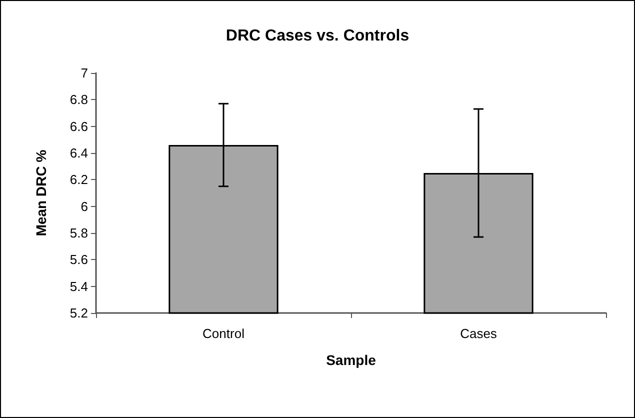 Image resolution: width=635 pixels, height=418 pixels. I want to click on y-tick-label: 6, so click(84, 206).